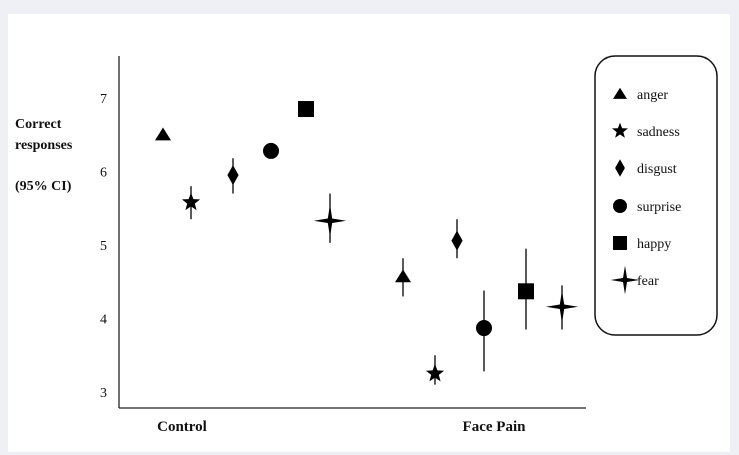 The width and height of the screenshot is (739, 455). I want to click on legend-box, so click(656, 195).